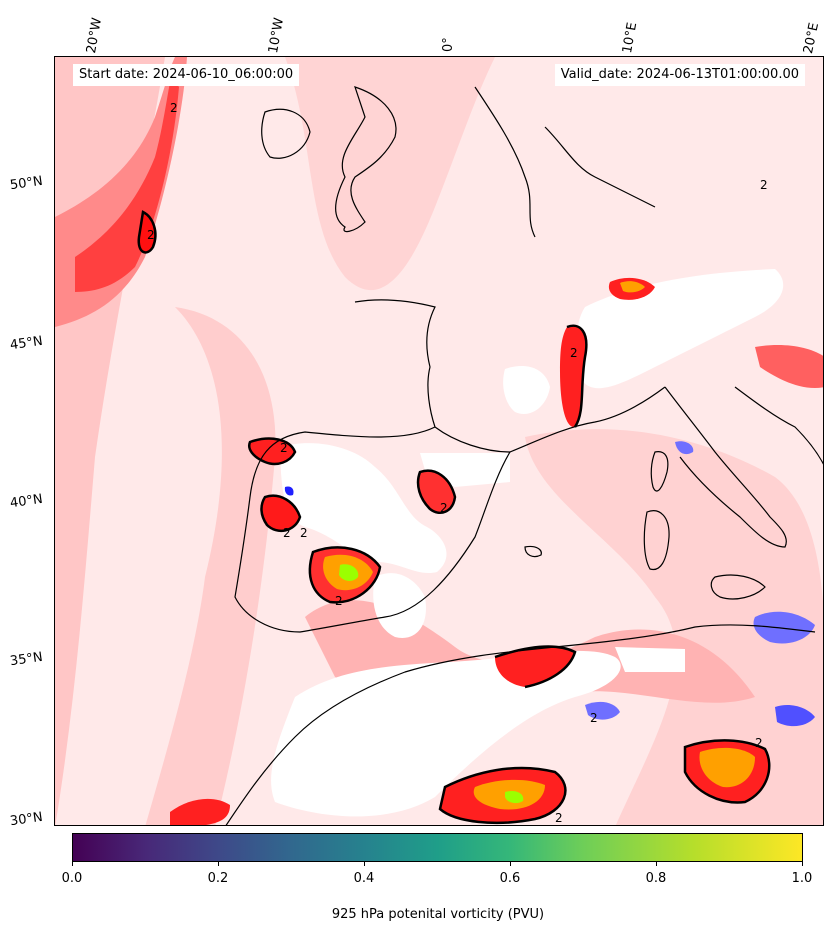  Describe the element at coordinates (533, 551) in the screenshot. I see `coastline-balearic` at that location.